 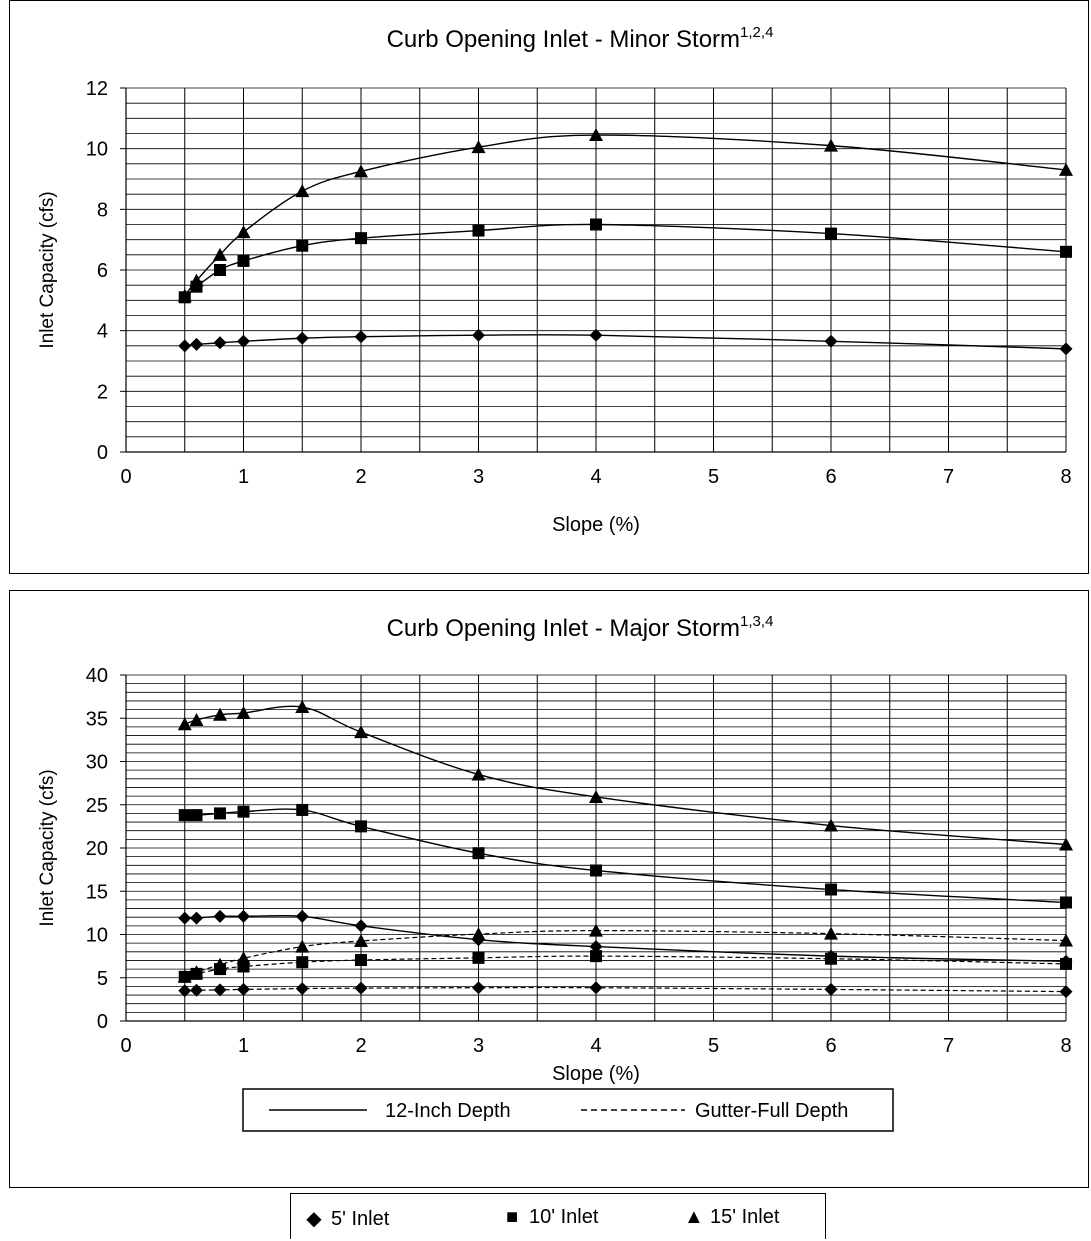 What do you see at coordinates (102, 979) in the screenshot?
I see `y-tick-label: 5` at bounding box center [102, 979].